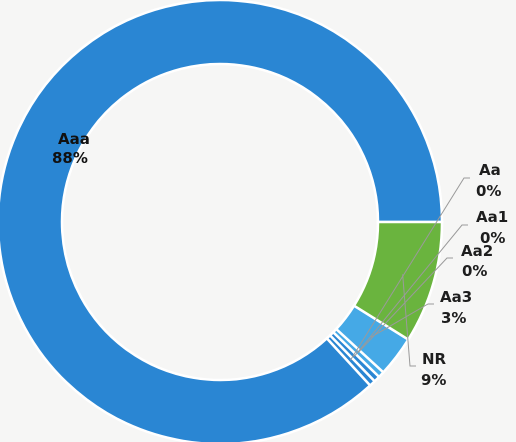 The height and width of the screenshot is (442, 516). Describe the element at coordinates (492, 238) in the screenshot. I see `label-aa1-percent: 0%` at that location.